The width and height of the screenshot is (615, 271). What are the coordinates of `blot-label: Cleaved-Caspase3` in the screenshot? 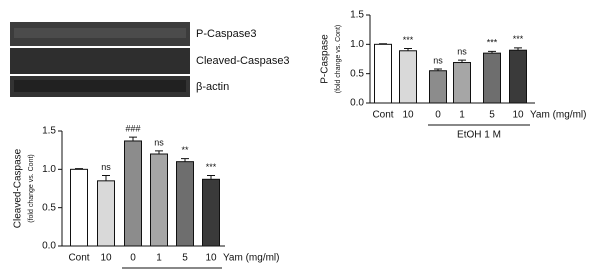 It's located at (243, 61).